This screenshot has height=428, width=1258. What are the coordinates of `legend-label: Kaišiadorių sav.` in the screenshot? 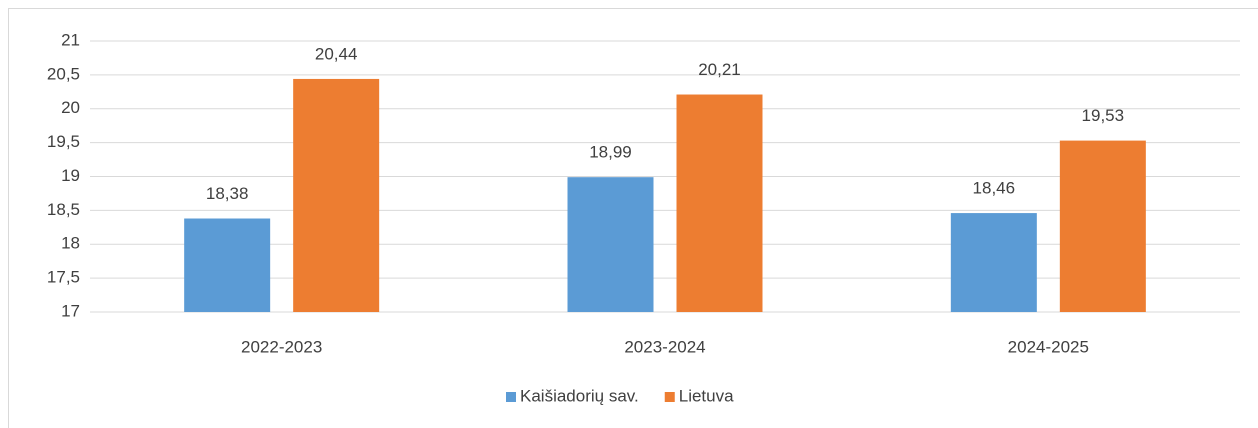 It's located at (579, 395).